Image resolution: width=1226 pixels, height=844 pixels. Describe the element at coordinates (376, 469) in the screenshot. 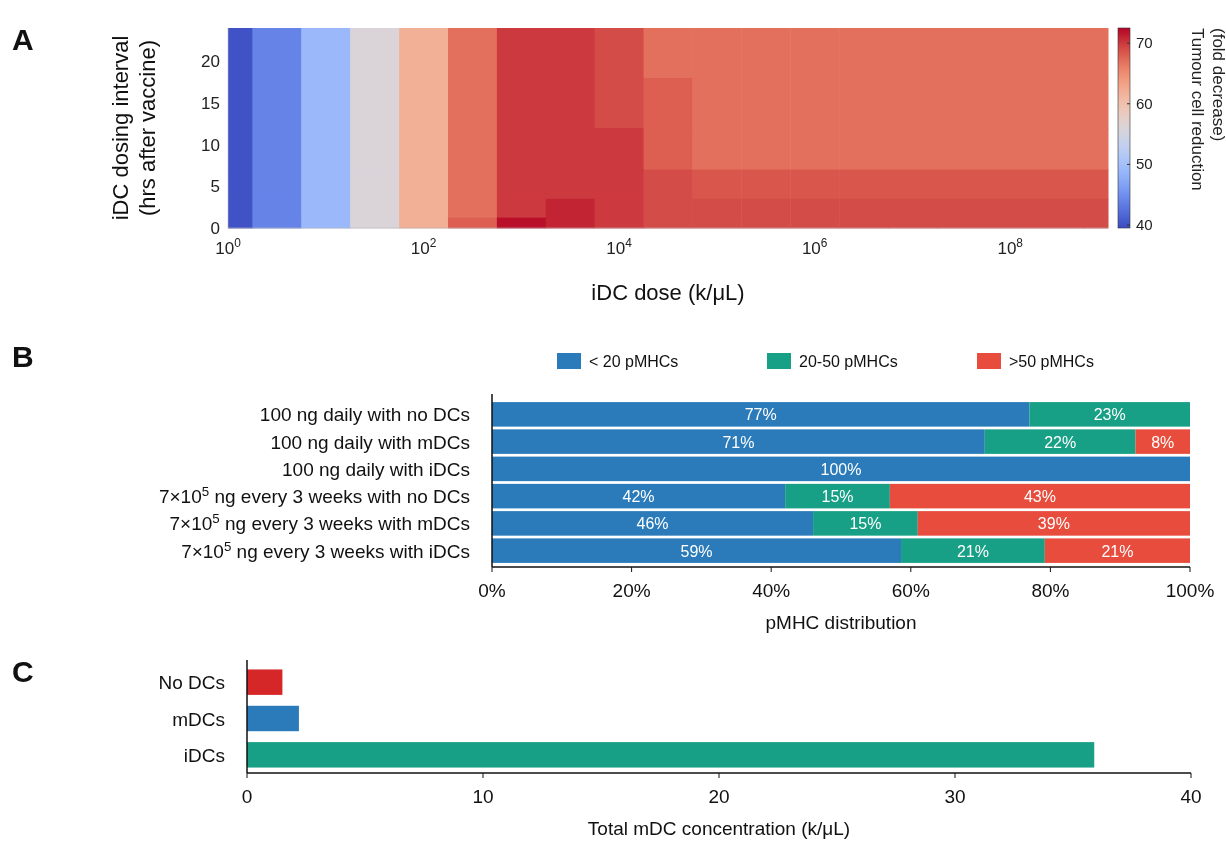

I see `y-tick-label: 100 ng daily with iDCs` at that location.